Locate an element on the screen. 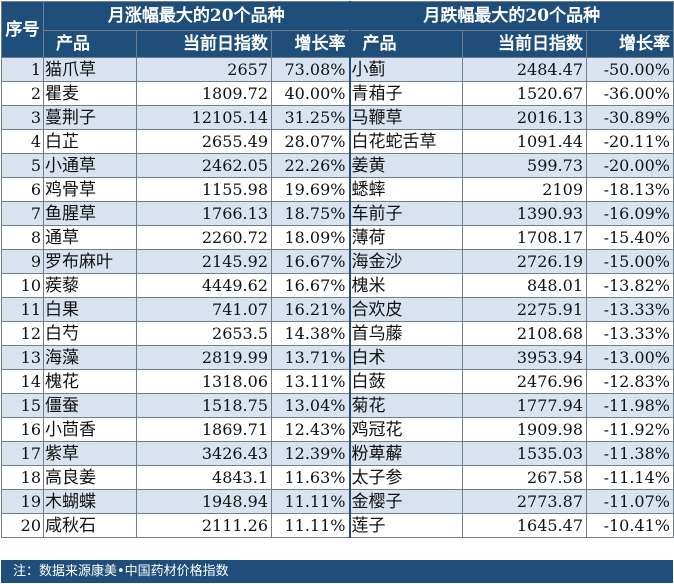  up-index: 4449.62 is located at coordinates (204, 285).